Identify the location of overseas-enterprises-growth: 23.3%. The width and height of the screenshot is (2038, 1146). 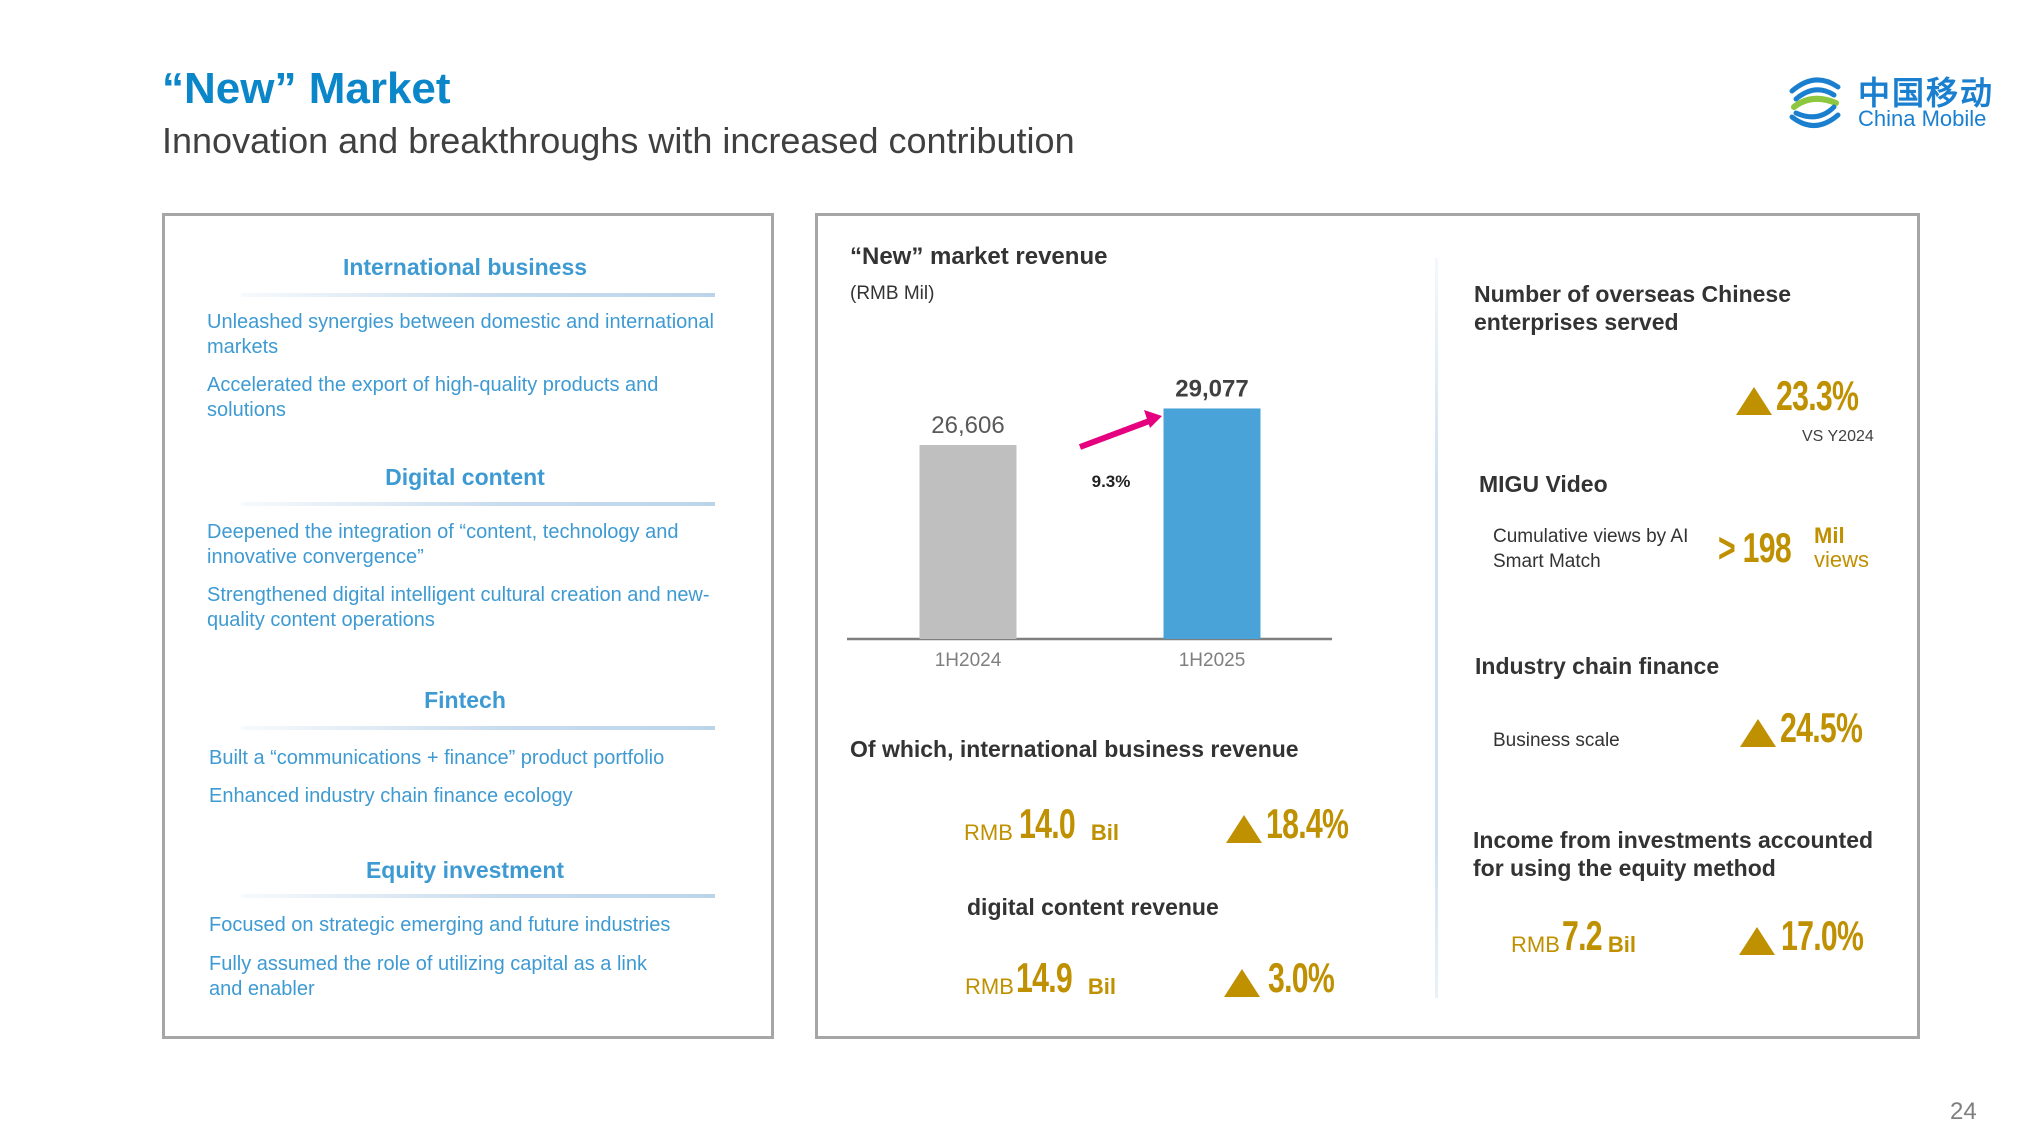
(1813, 396).